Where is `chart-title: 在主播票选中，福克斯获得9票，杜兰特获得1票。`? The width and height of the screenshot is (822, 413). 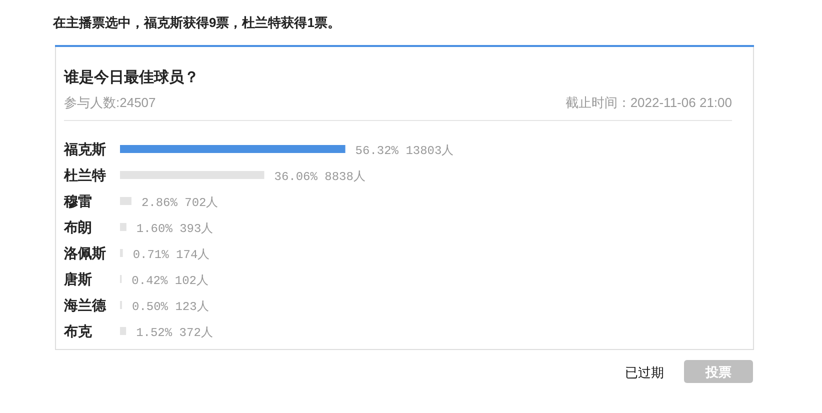 chart-title: 在主播票选中，福克斯获得9票，杜兰特获得1票。 is located at coordinates (196, 22).